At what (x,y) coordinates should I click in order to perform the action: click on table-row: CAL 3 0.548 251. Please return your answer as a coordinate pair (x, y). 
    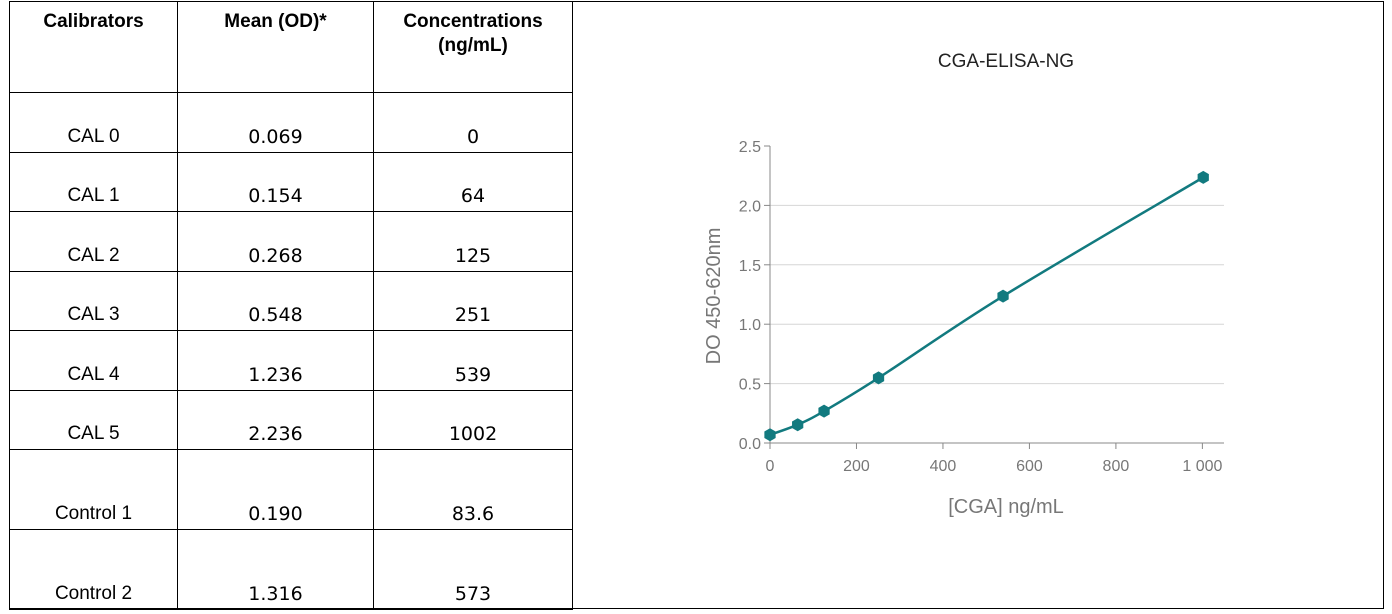
    Looking at the image, I should click on (291, 301).